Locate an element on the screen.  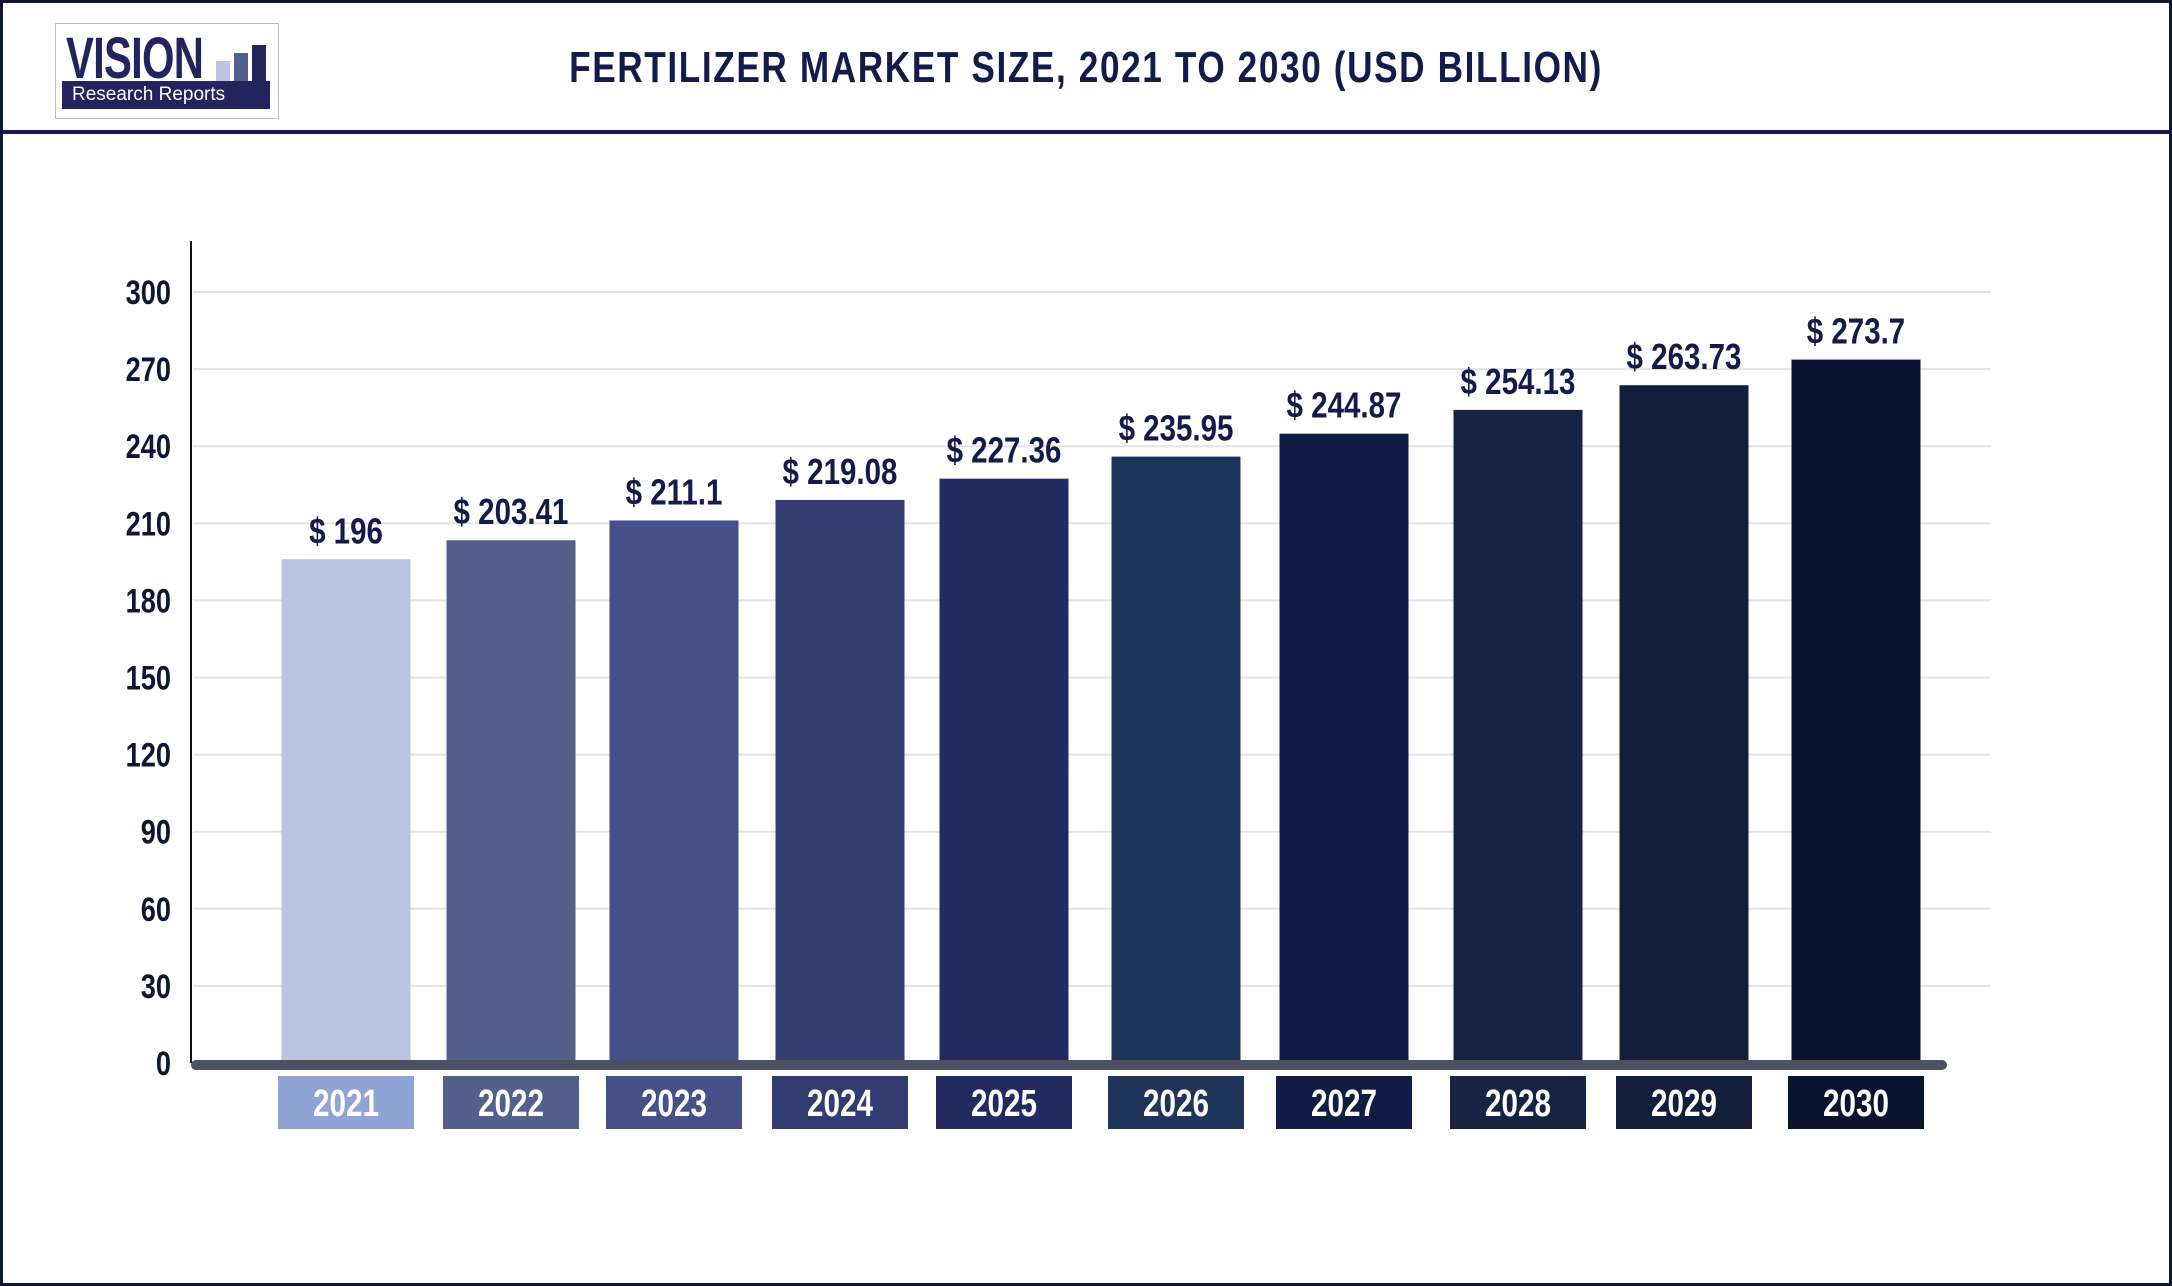
logo-word: VISION is located at coordinates (135, 58).